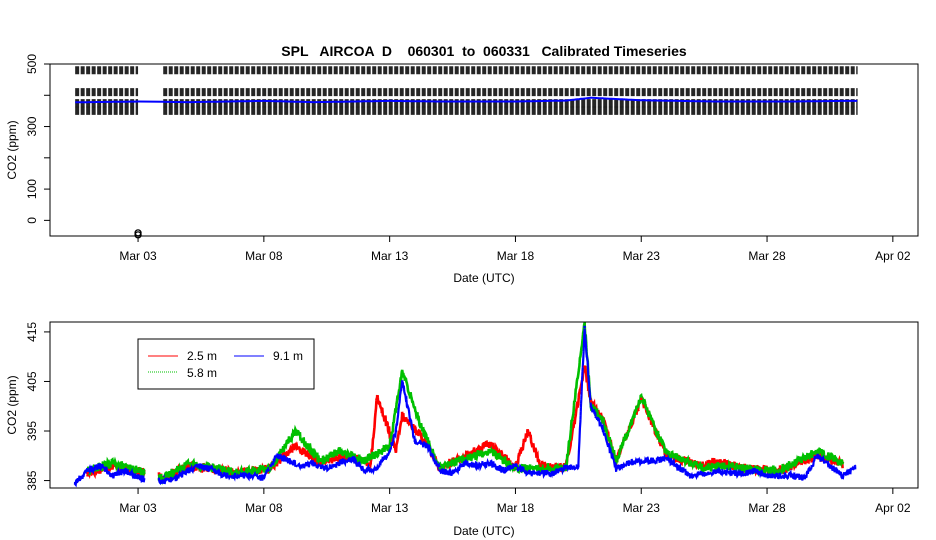  I want to click on bottom-y-tick-label: 395, so click(32, 431).